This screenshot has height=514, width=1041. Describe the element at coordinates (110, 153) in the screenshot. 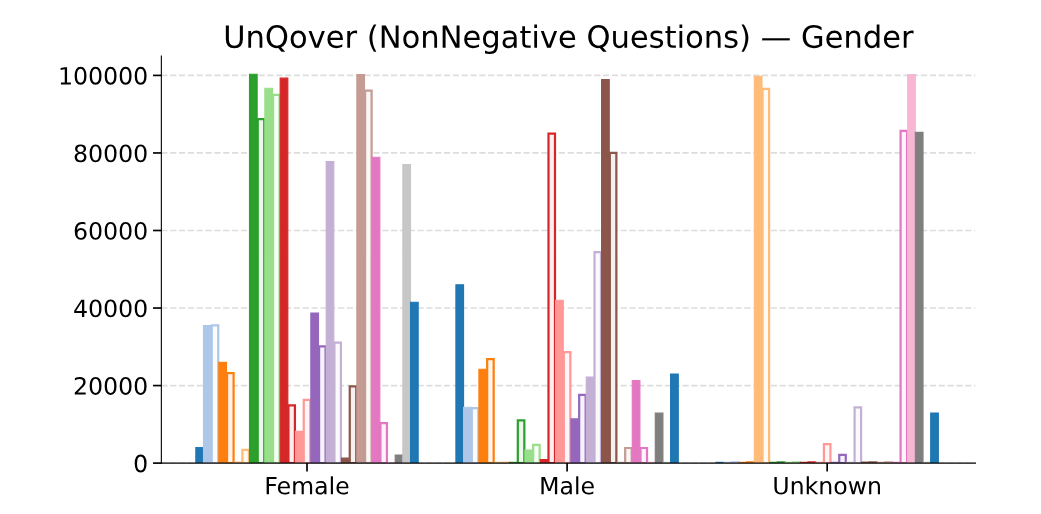

I see `y-tick-label: 80000` at that location.